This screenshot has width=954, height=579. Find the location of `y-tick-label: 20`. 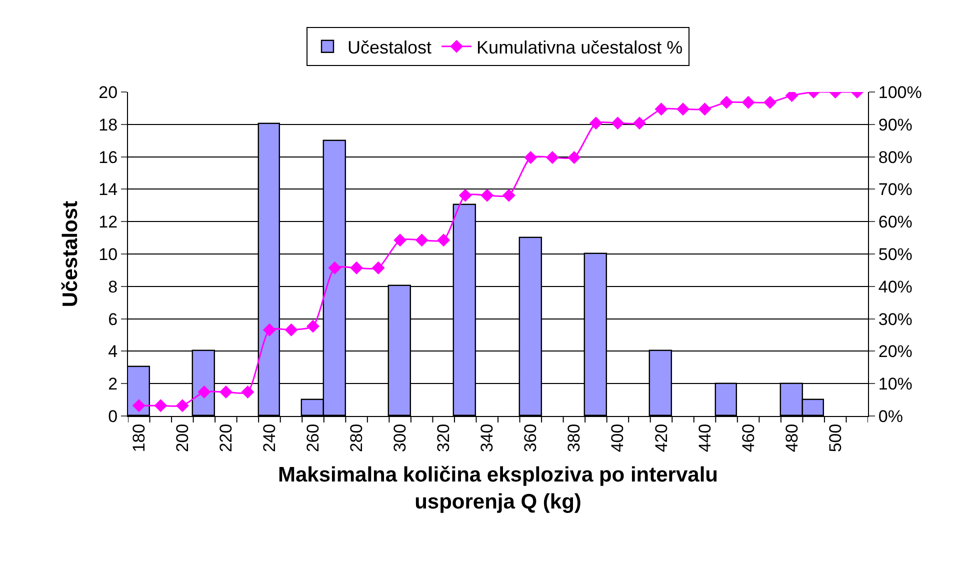

y-tick-label: 20 is located at coordinates (108, 92).